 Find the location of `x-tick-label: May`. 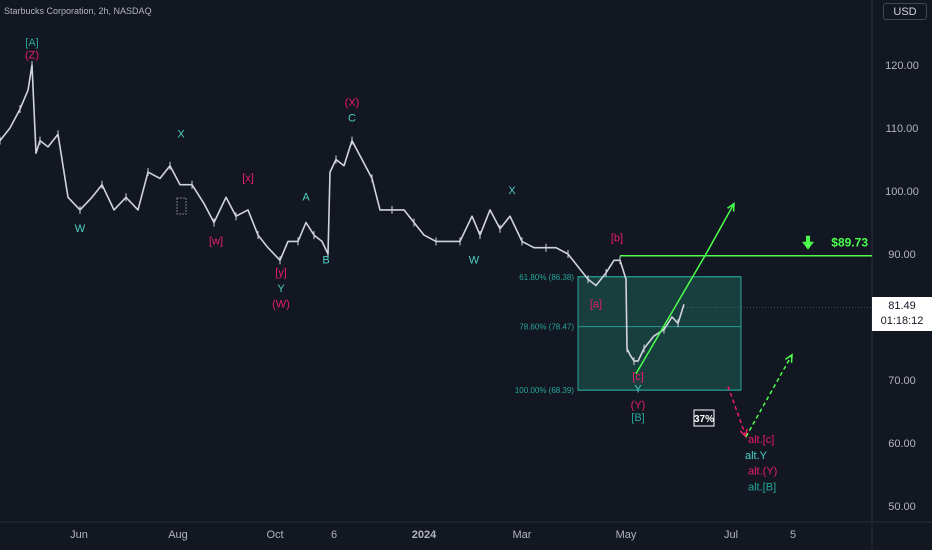

x-tick-label: May is located at coordinates (626, 535).